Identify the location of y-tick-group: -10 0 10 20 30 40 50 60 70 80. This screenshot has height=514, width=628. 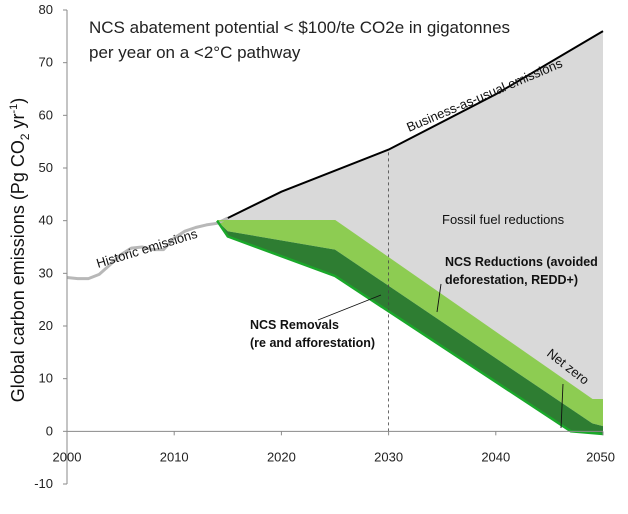
(50, 246).